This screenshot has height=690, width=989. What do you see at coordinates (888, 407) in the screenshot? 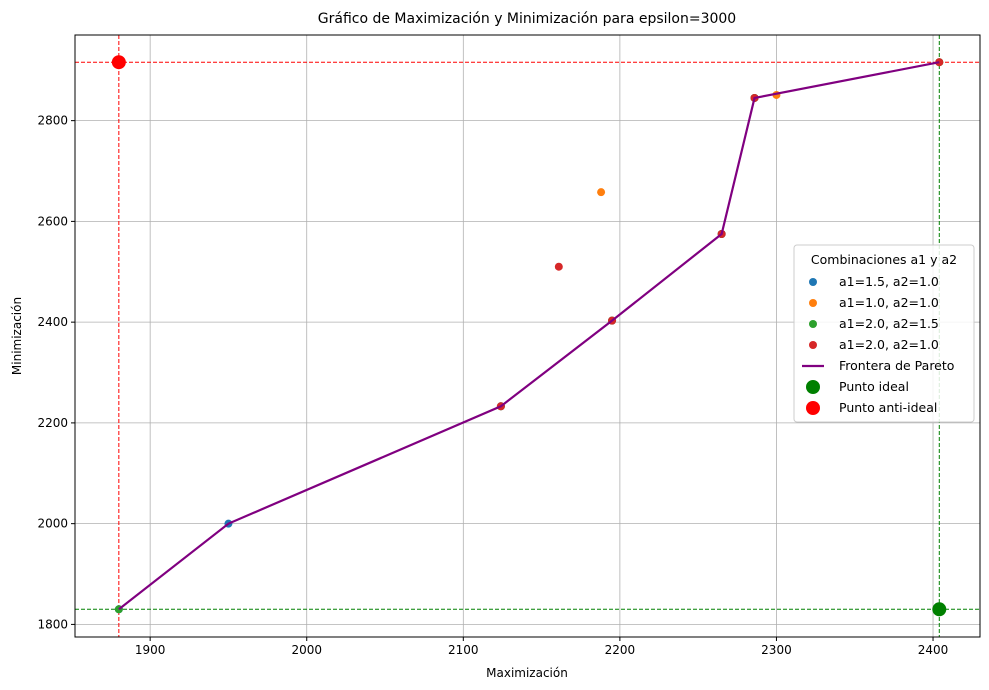
I see `legend-entry-label: Punto anti-ideal` at bounding box center [888, 407].